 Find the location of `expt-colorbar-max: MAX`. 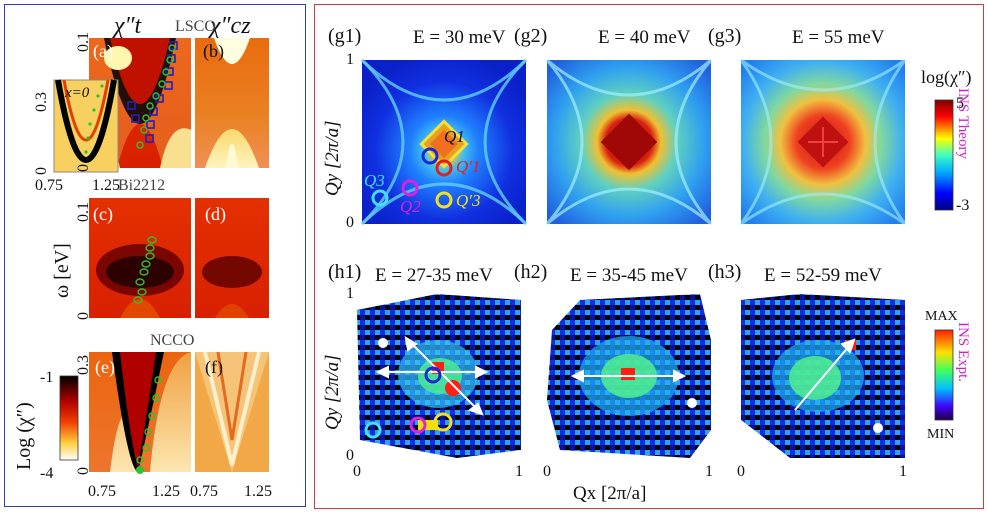

expt-colorbar-max: MAX is located at coordinates (941, 316).